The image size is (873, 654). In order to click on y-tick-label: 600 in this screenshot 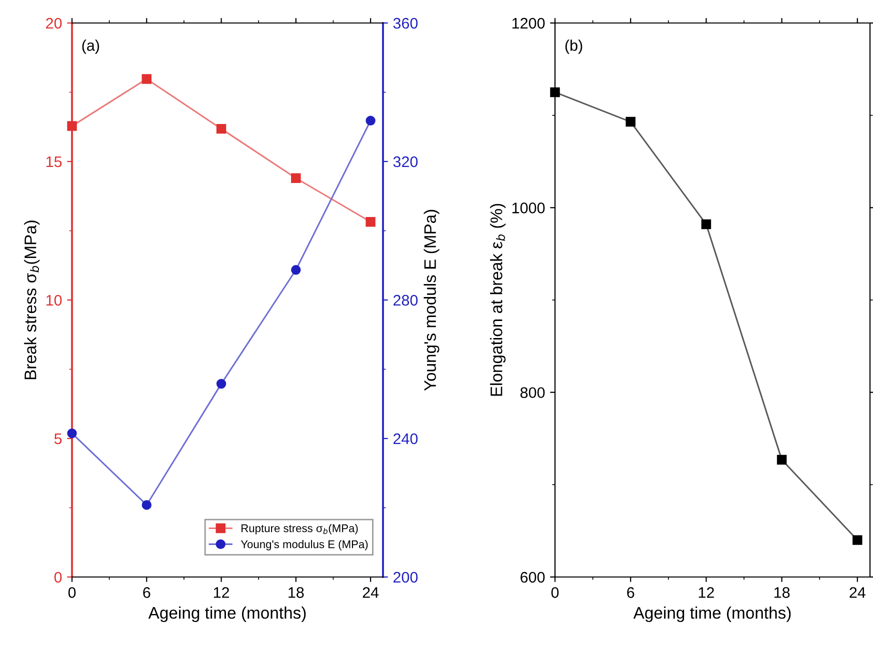, I will do `click(532, 577)`.